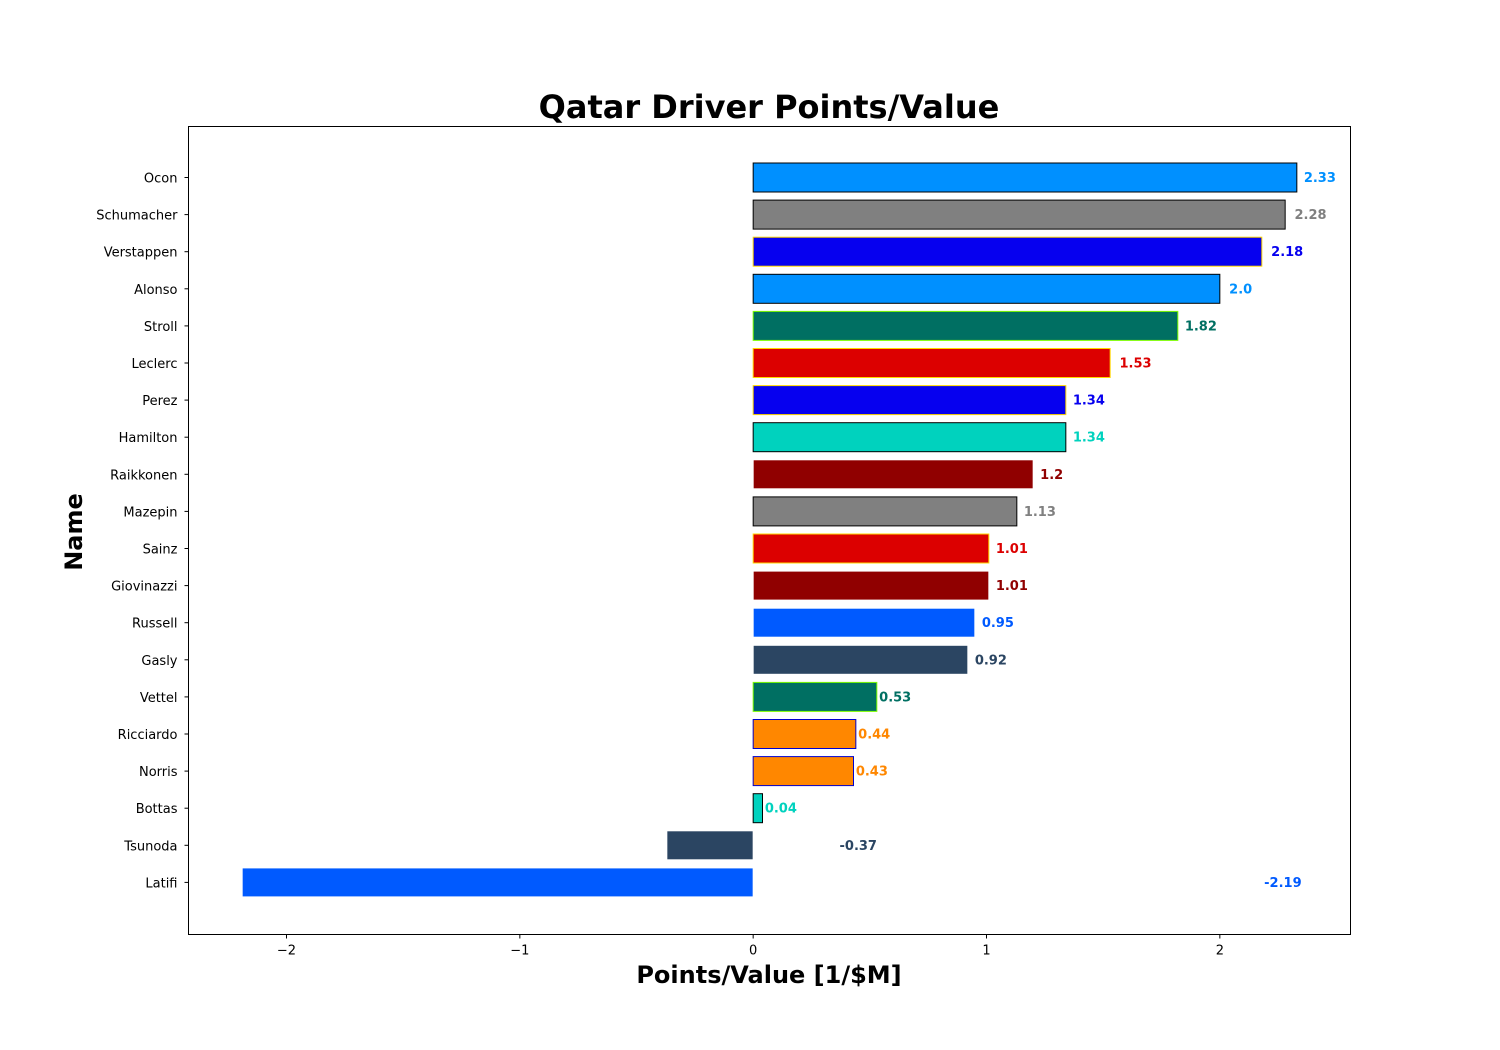  Describe the element at coordinates (150, 512) in the screenshot. I see `y-tick-label-mazepin: Mazepin` at that location.